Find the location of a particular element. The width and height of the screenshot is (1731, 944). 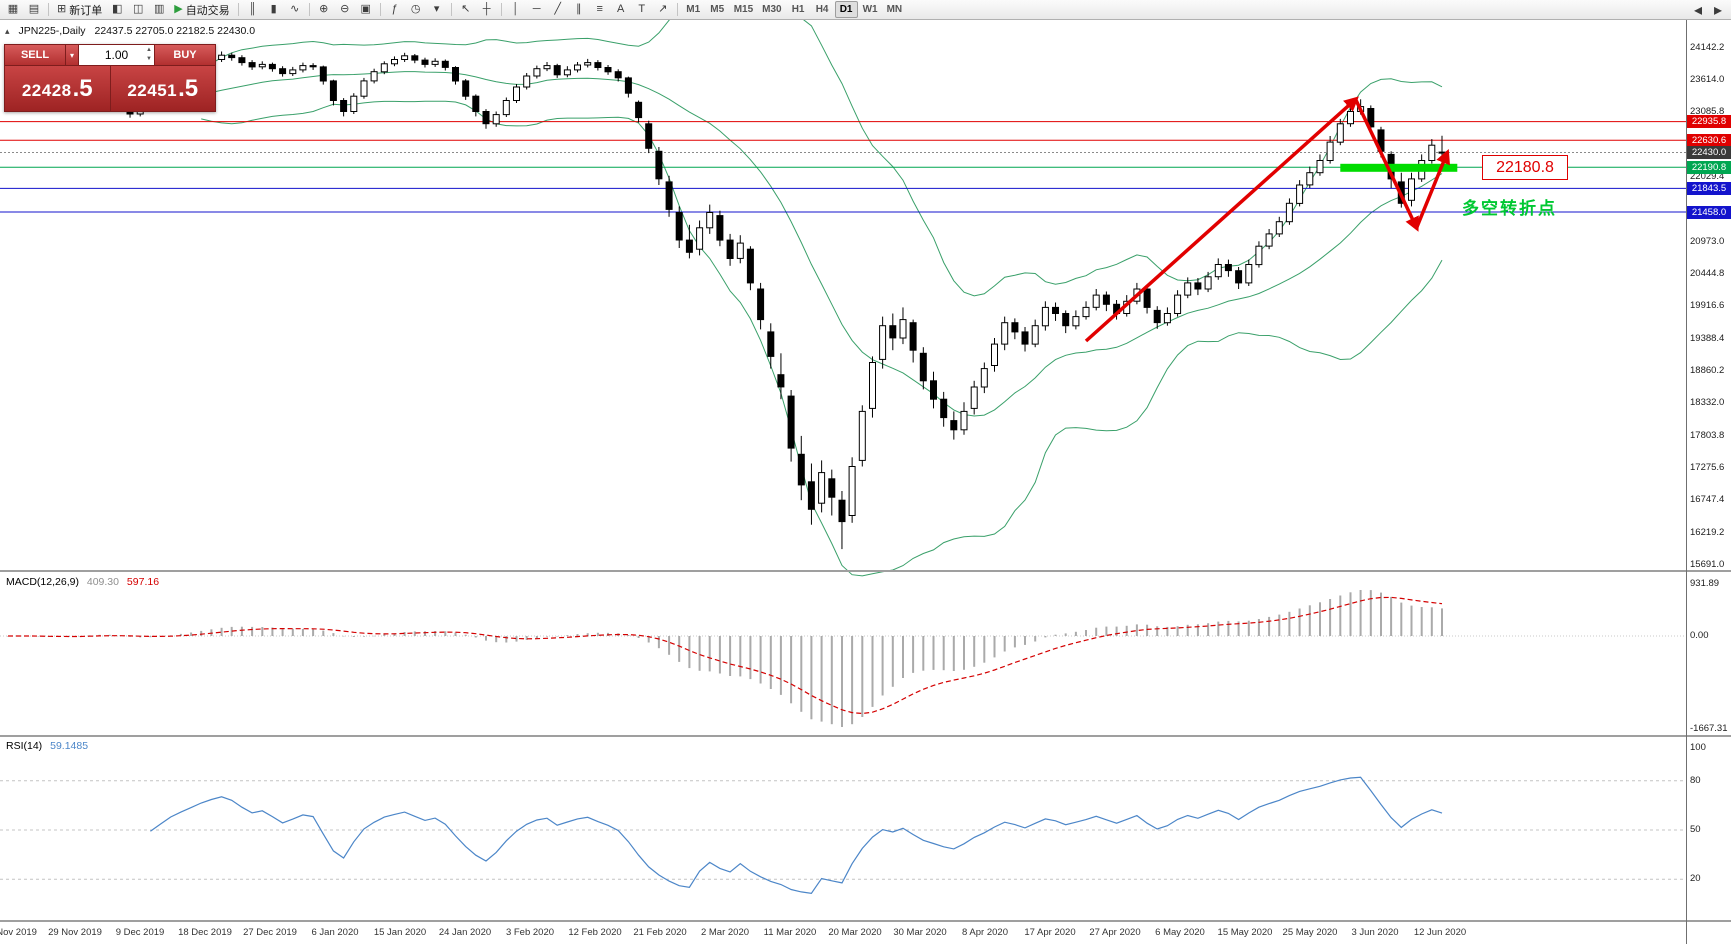

zoom-in-icon: ⊕ is located at coordinates (324, 9).